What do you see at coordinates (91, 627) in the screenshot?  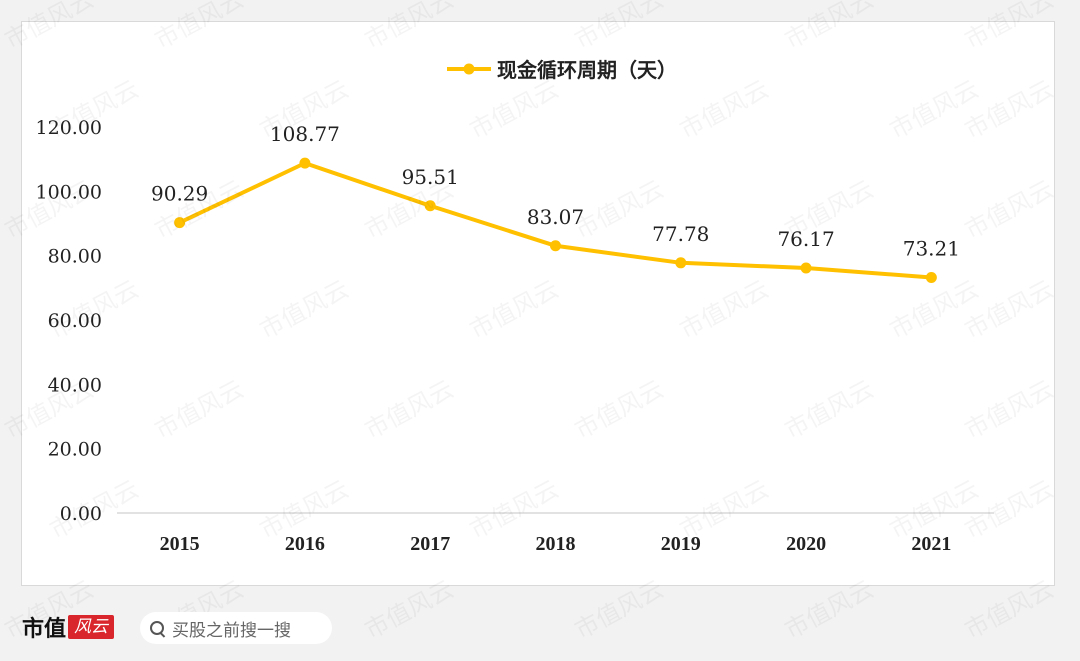 I see `brand-logo: 风云` at bounding box center [91, 627].